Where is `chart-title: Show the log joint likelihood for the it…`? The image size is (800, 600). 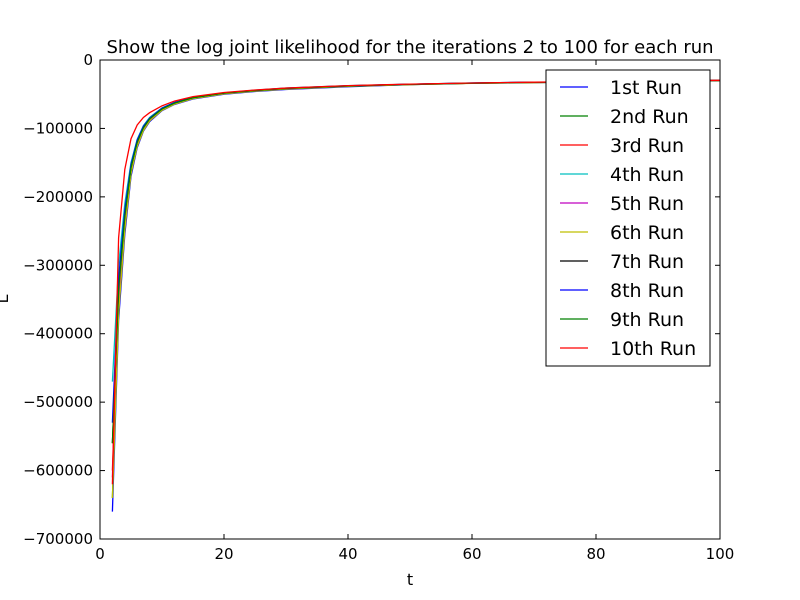 chart-title: Show the log joint likelihood for the it… is located at coordinates (409, 47).